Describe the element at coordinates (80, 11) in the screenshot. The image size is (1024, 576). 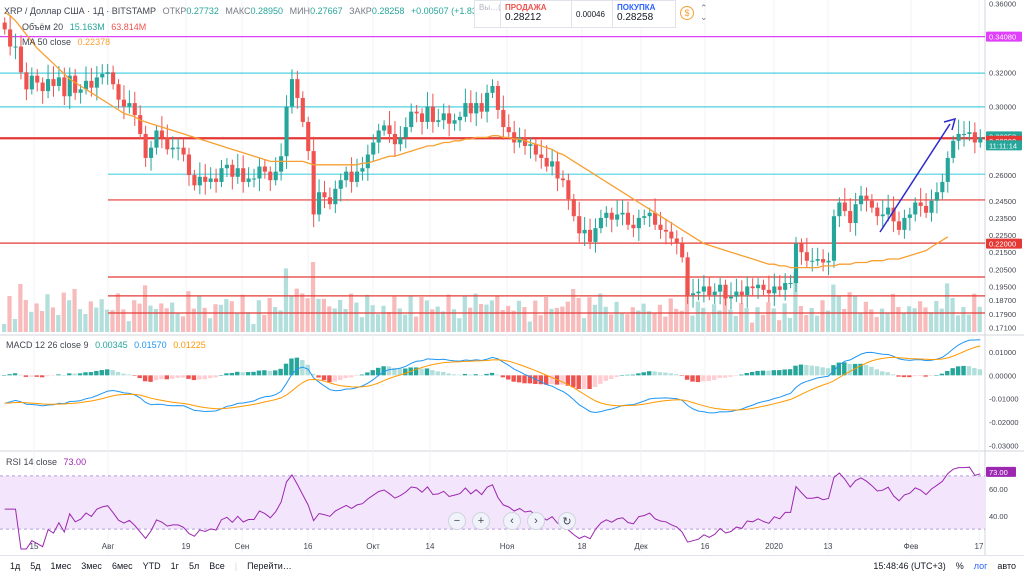
I see `symbol-title: XRP / Доллар США · 1Д · BITSTAMP` at that location.